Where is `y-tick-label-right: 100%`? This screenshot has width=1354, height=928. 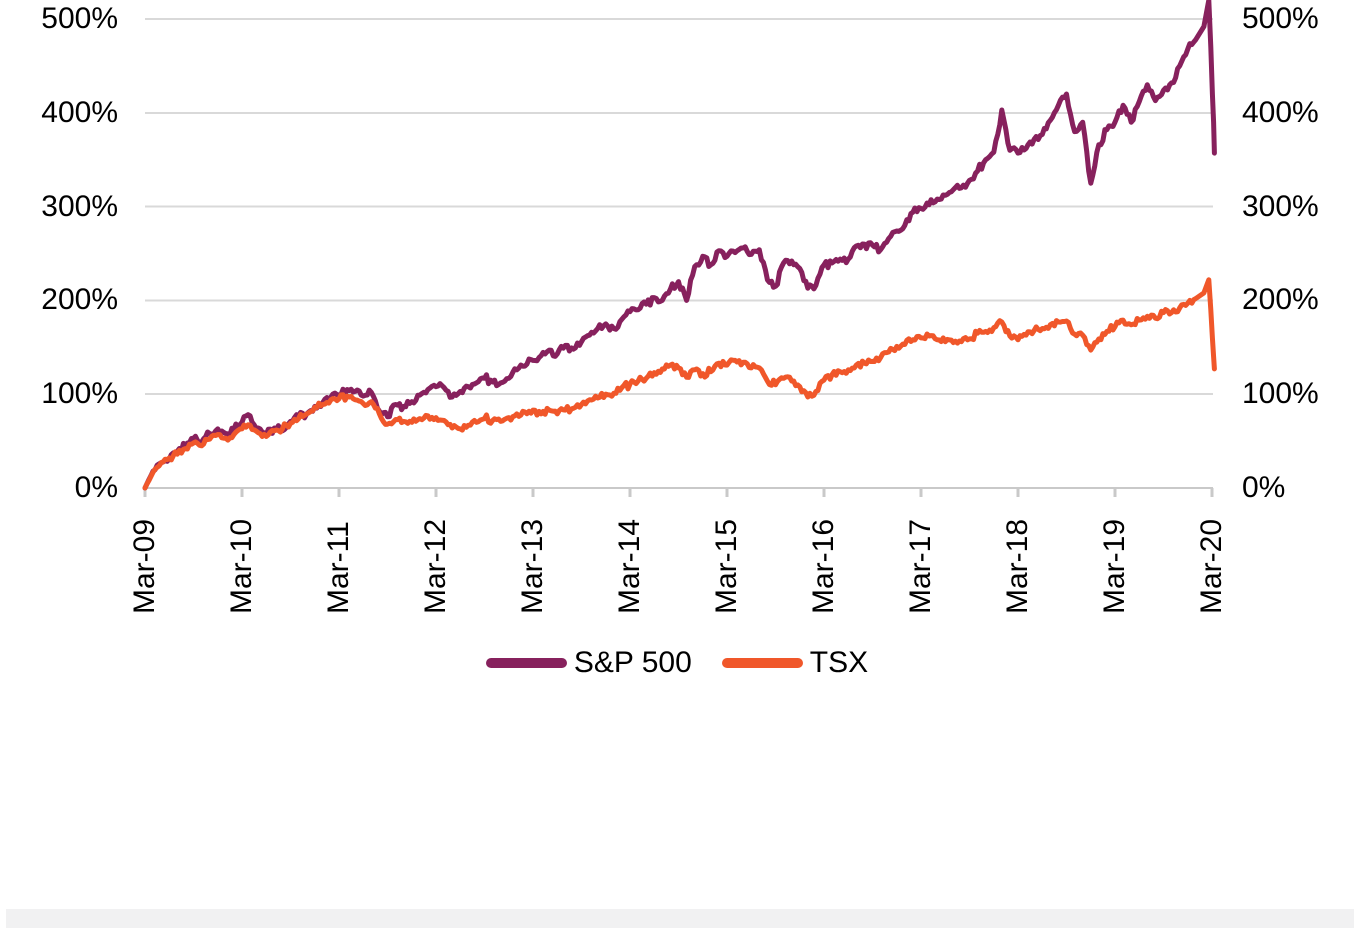
y-tick-label-right: 100% is located at coordinates (1280, 394).